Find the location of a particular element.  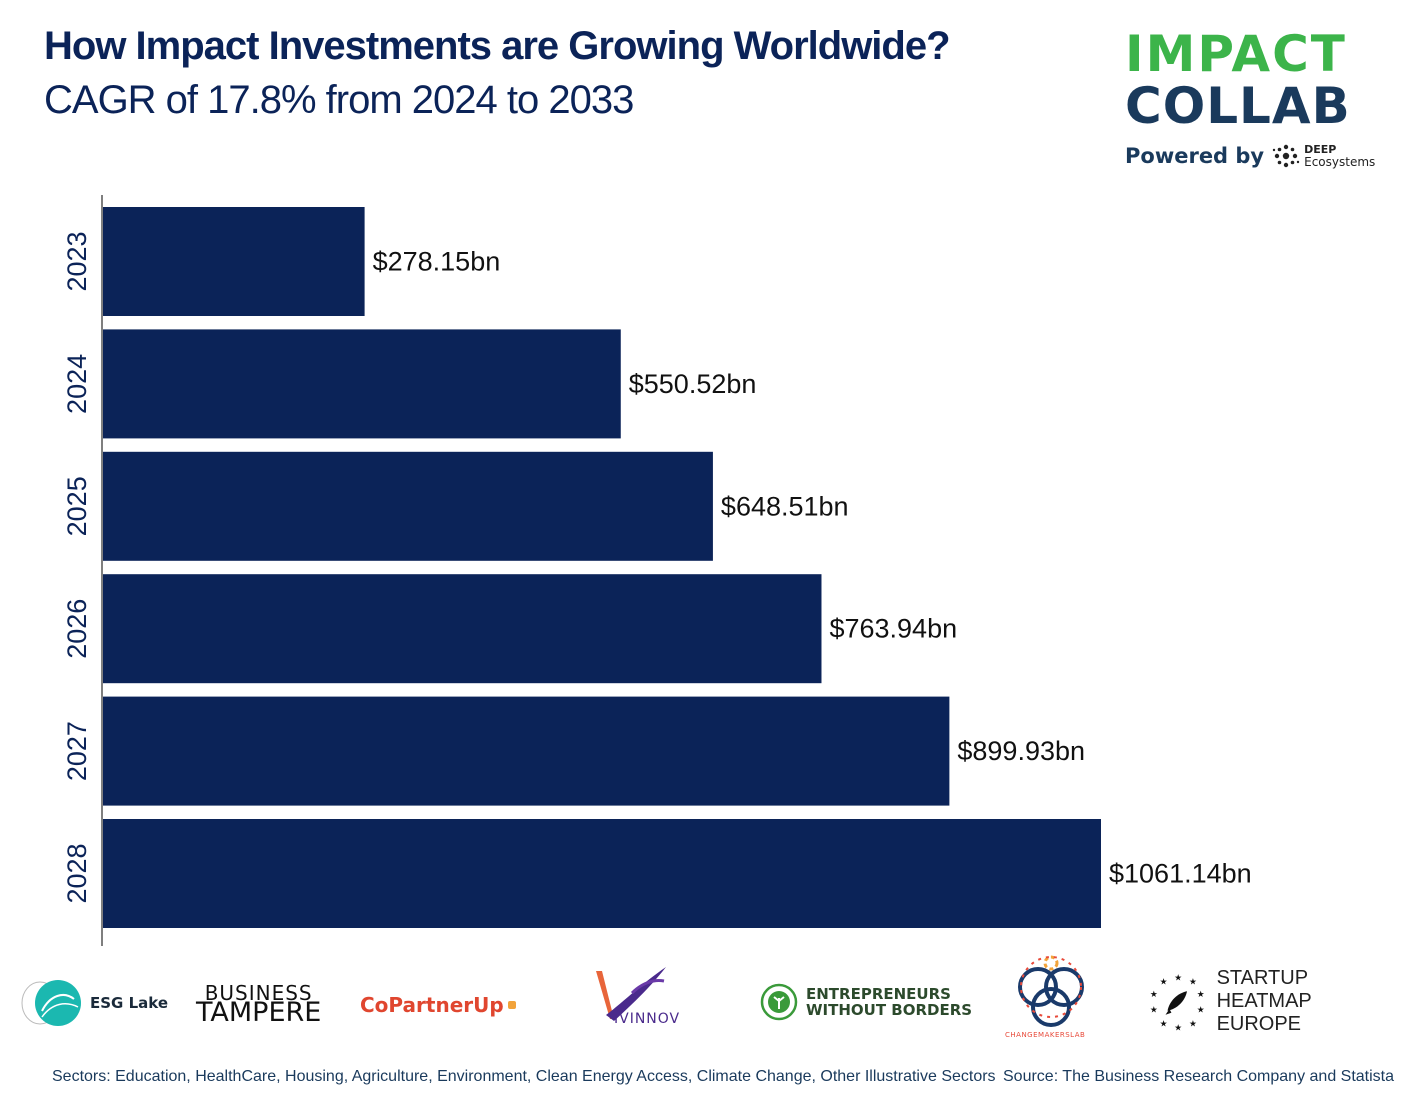

value-label-2028: $1061.14bn is located at coordinates (1180, 874).